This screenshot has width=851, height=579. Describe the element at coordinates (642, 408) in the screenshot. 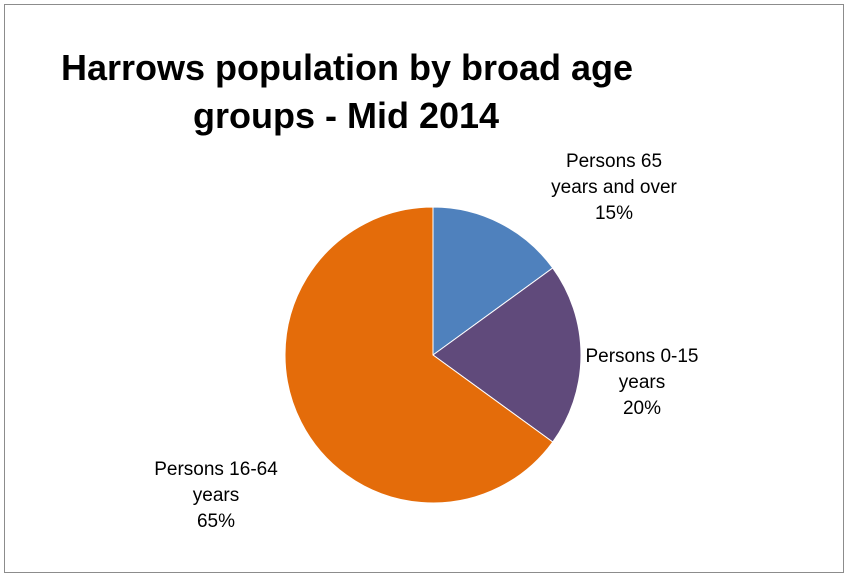

I see `slice-label-0-15-line-3: 20%` at that location.